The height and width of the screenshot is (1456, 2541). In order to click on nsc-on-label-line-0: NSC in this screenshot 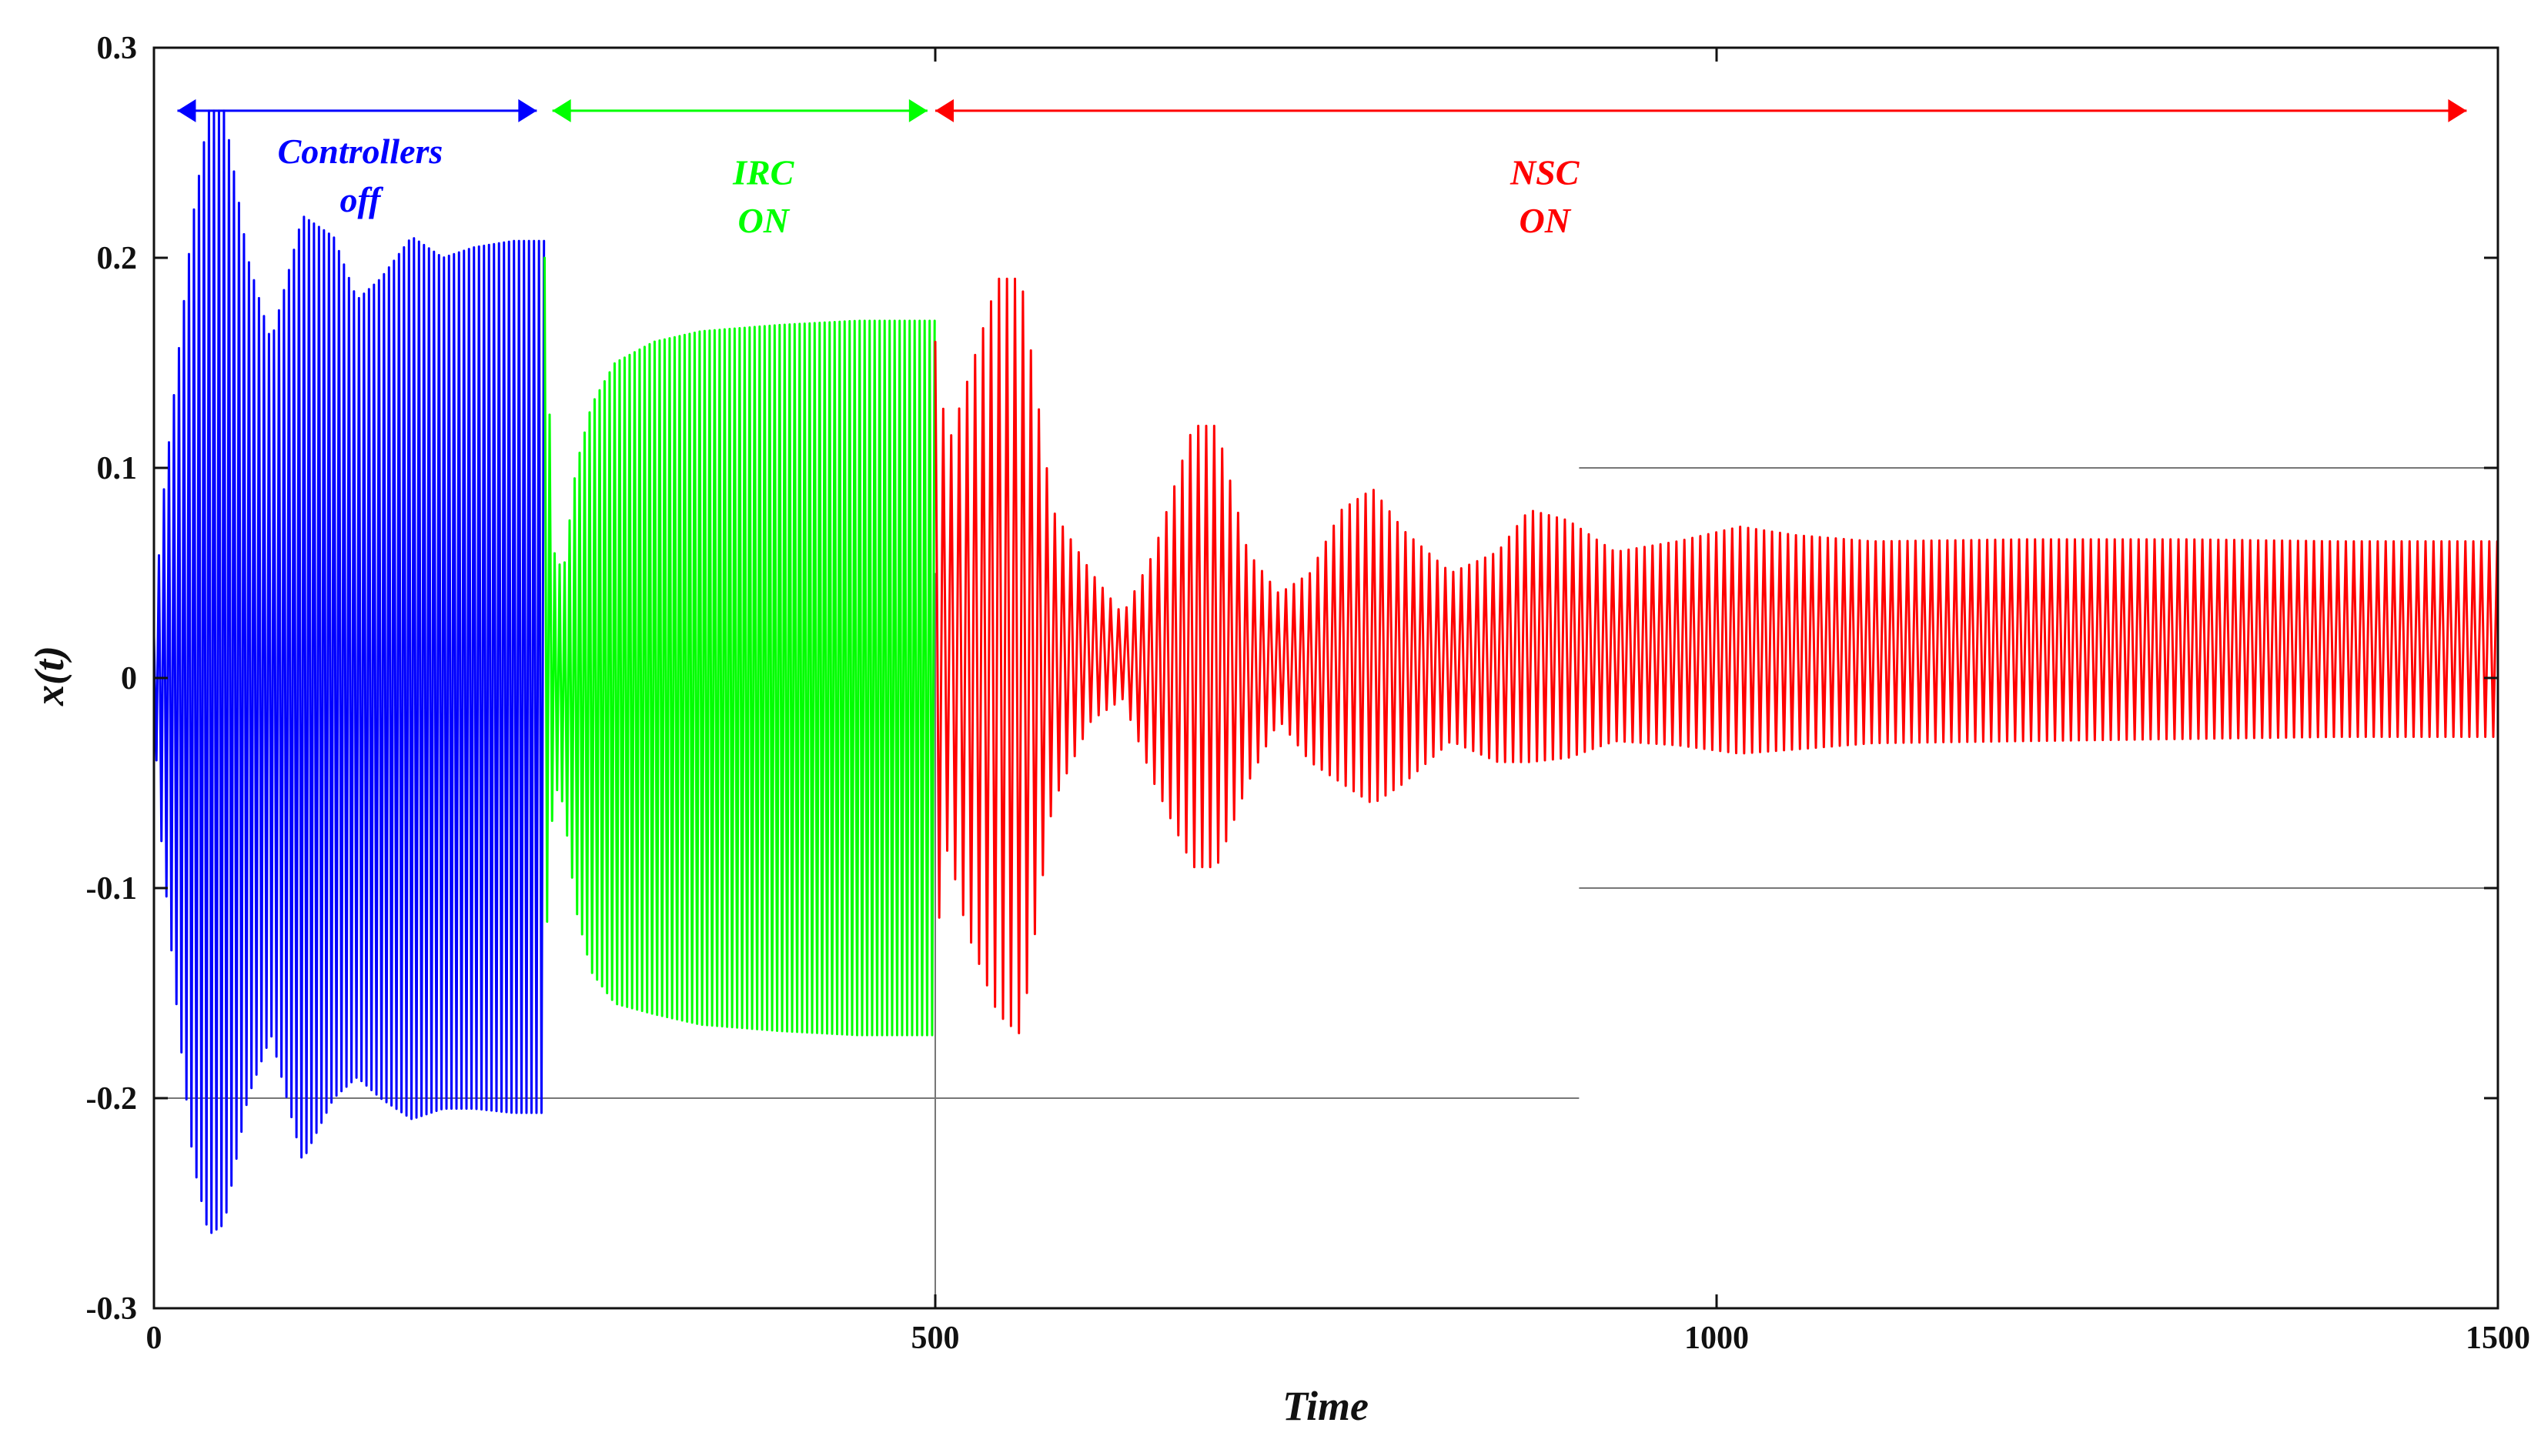, I will do `click(1545, 172)`.